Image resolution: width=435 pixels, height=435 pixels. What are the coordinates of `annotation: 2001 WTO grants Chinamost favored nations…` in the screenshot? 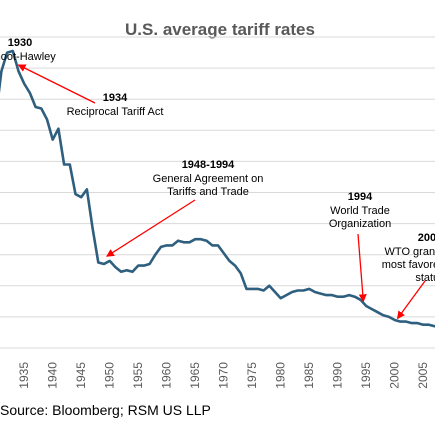 It's located at (408, 276).